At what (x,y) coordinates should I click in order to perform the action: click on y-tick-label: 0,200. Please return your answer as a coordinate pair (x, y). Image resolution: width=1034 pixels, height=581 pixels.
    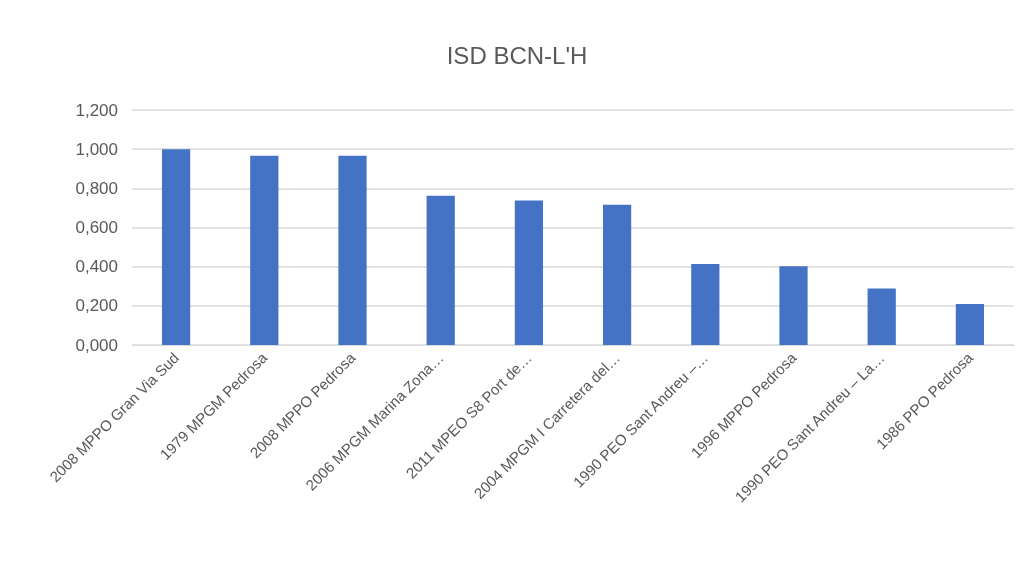
    Looking at the image, I should click on (96, 306).